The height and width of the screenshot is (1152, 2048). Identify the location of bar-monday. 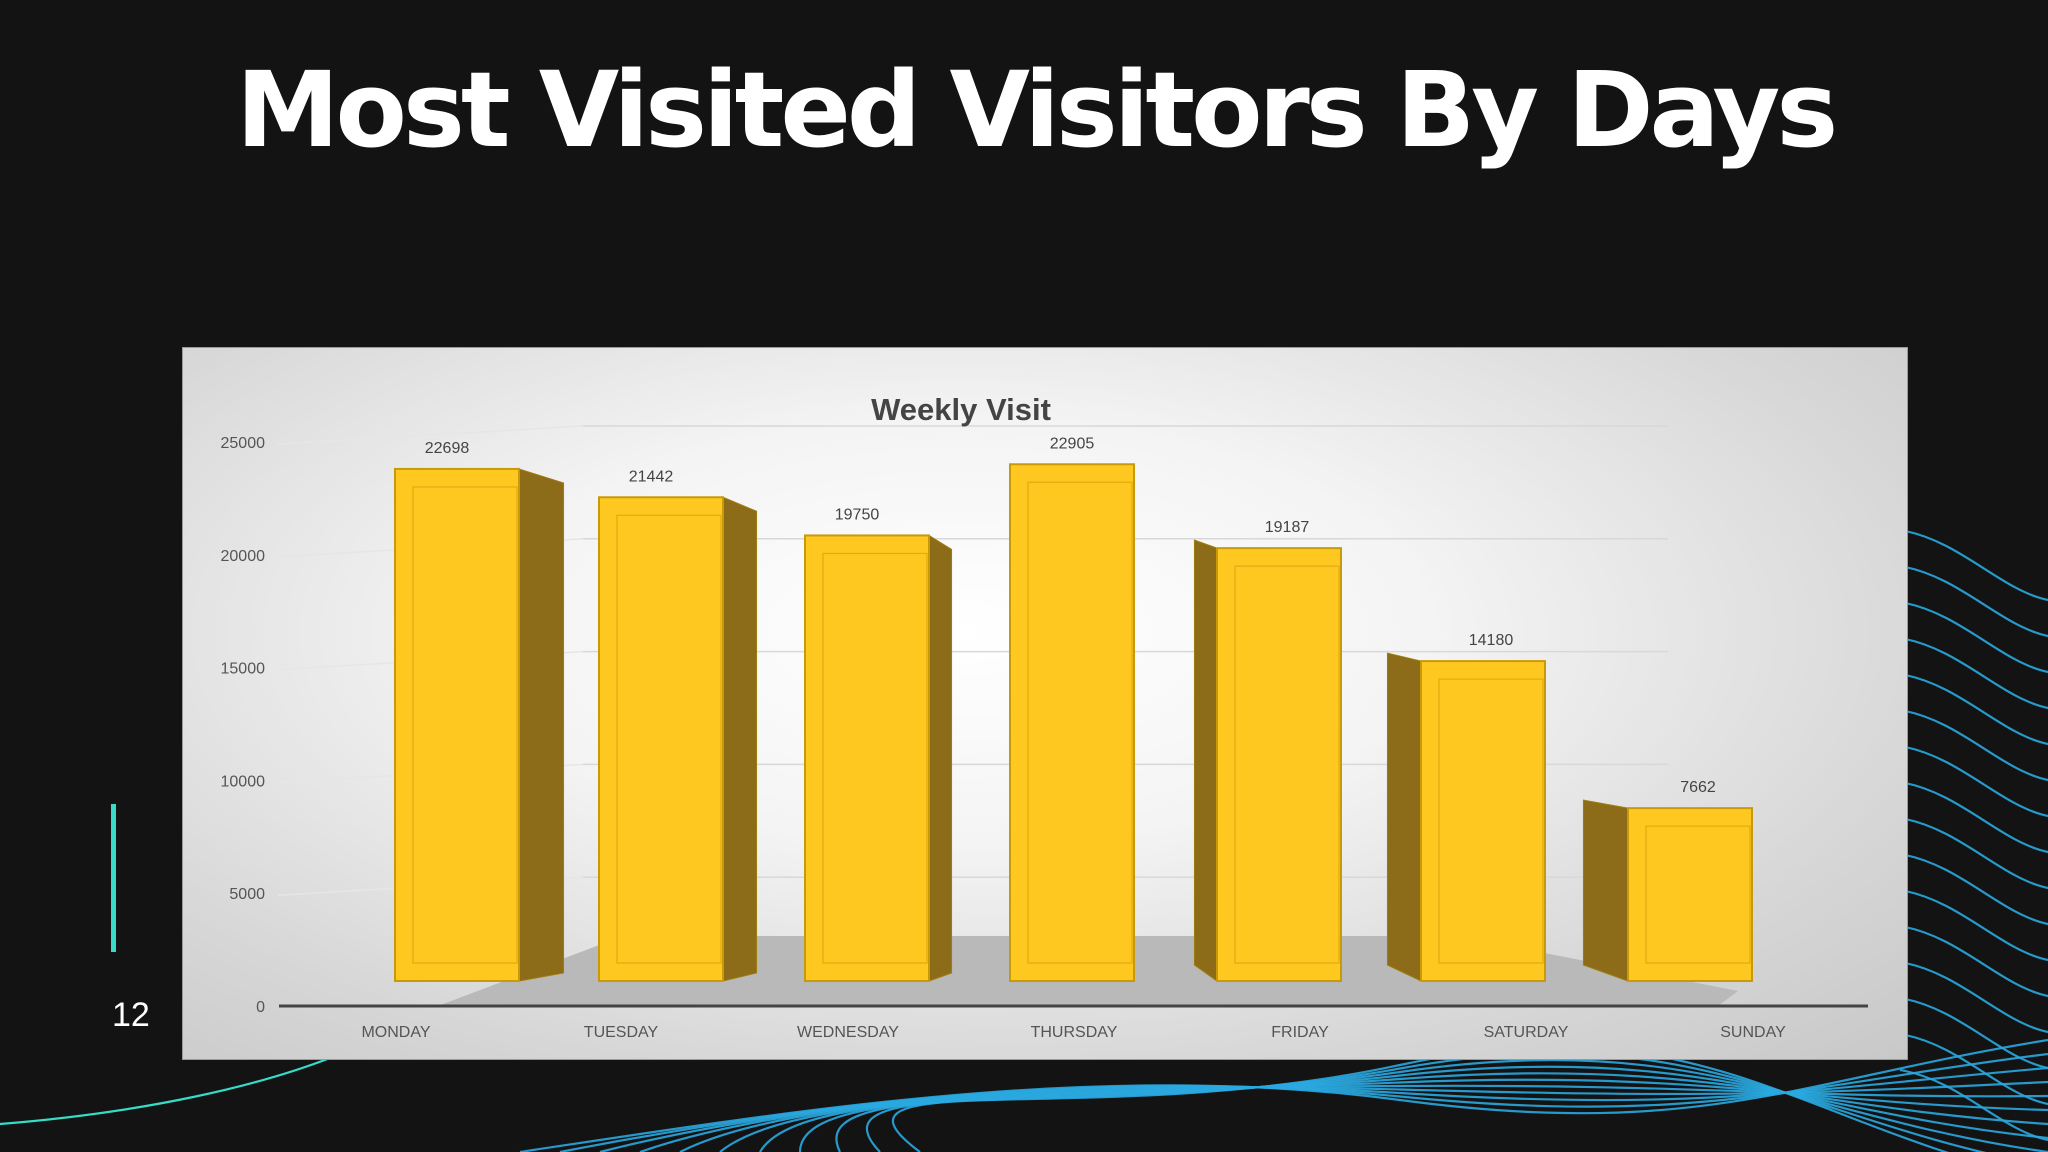
(479, 725).